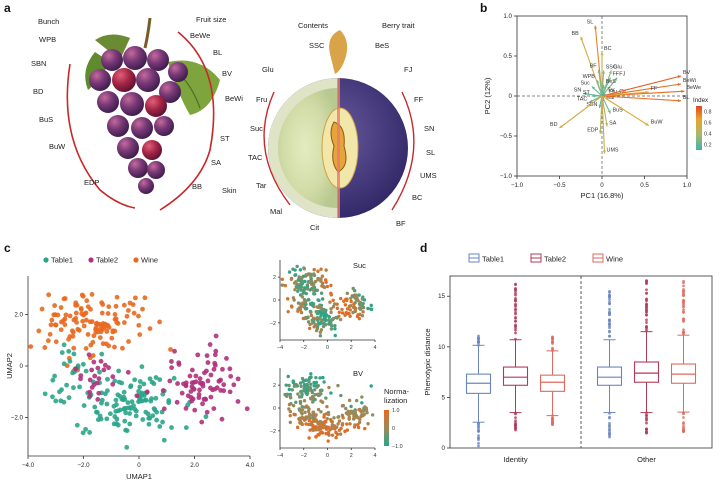 Image resolution: width=722 pixels, height=483 pixels. Describe the element at coordinates (276, 211) in the screenshot. I see `content-label: Mal` at that location.